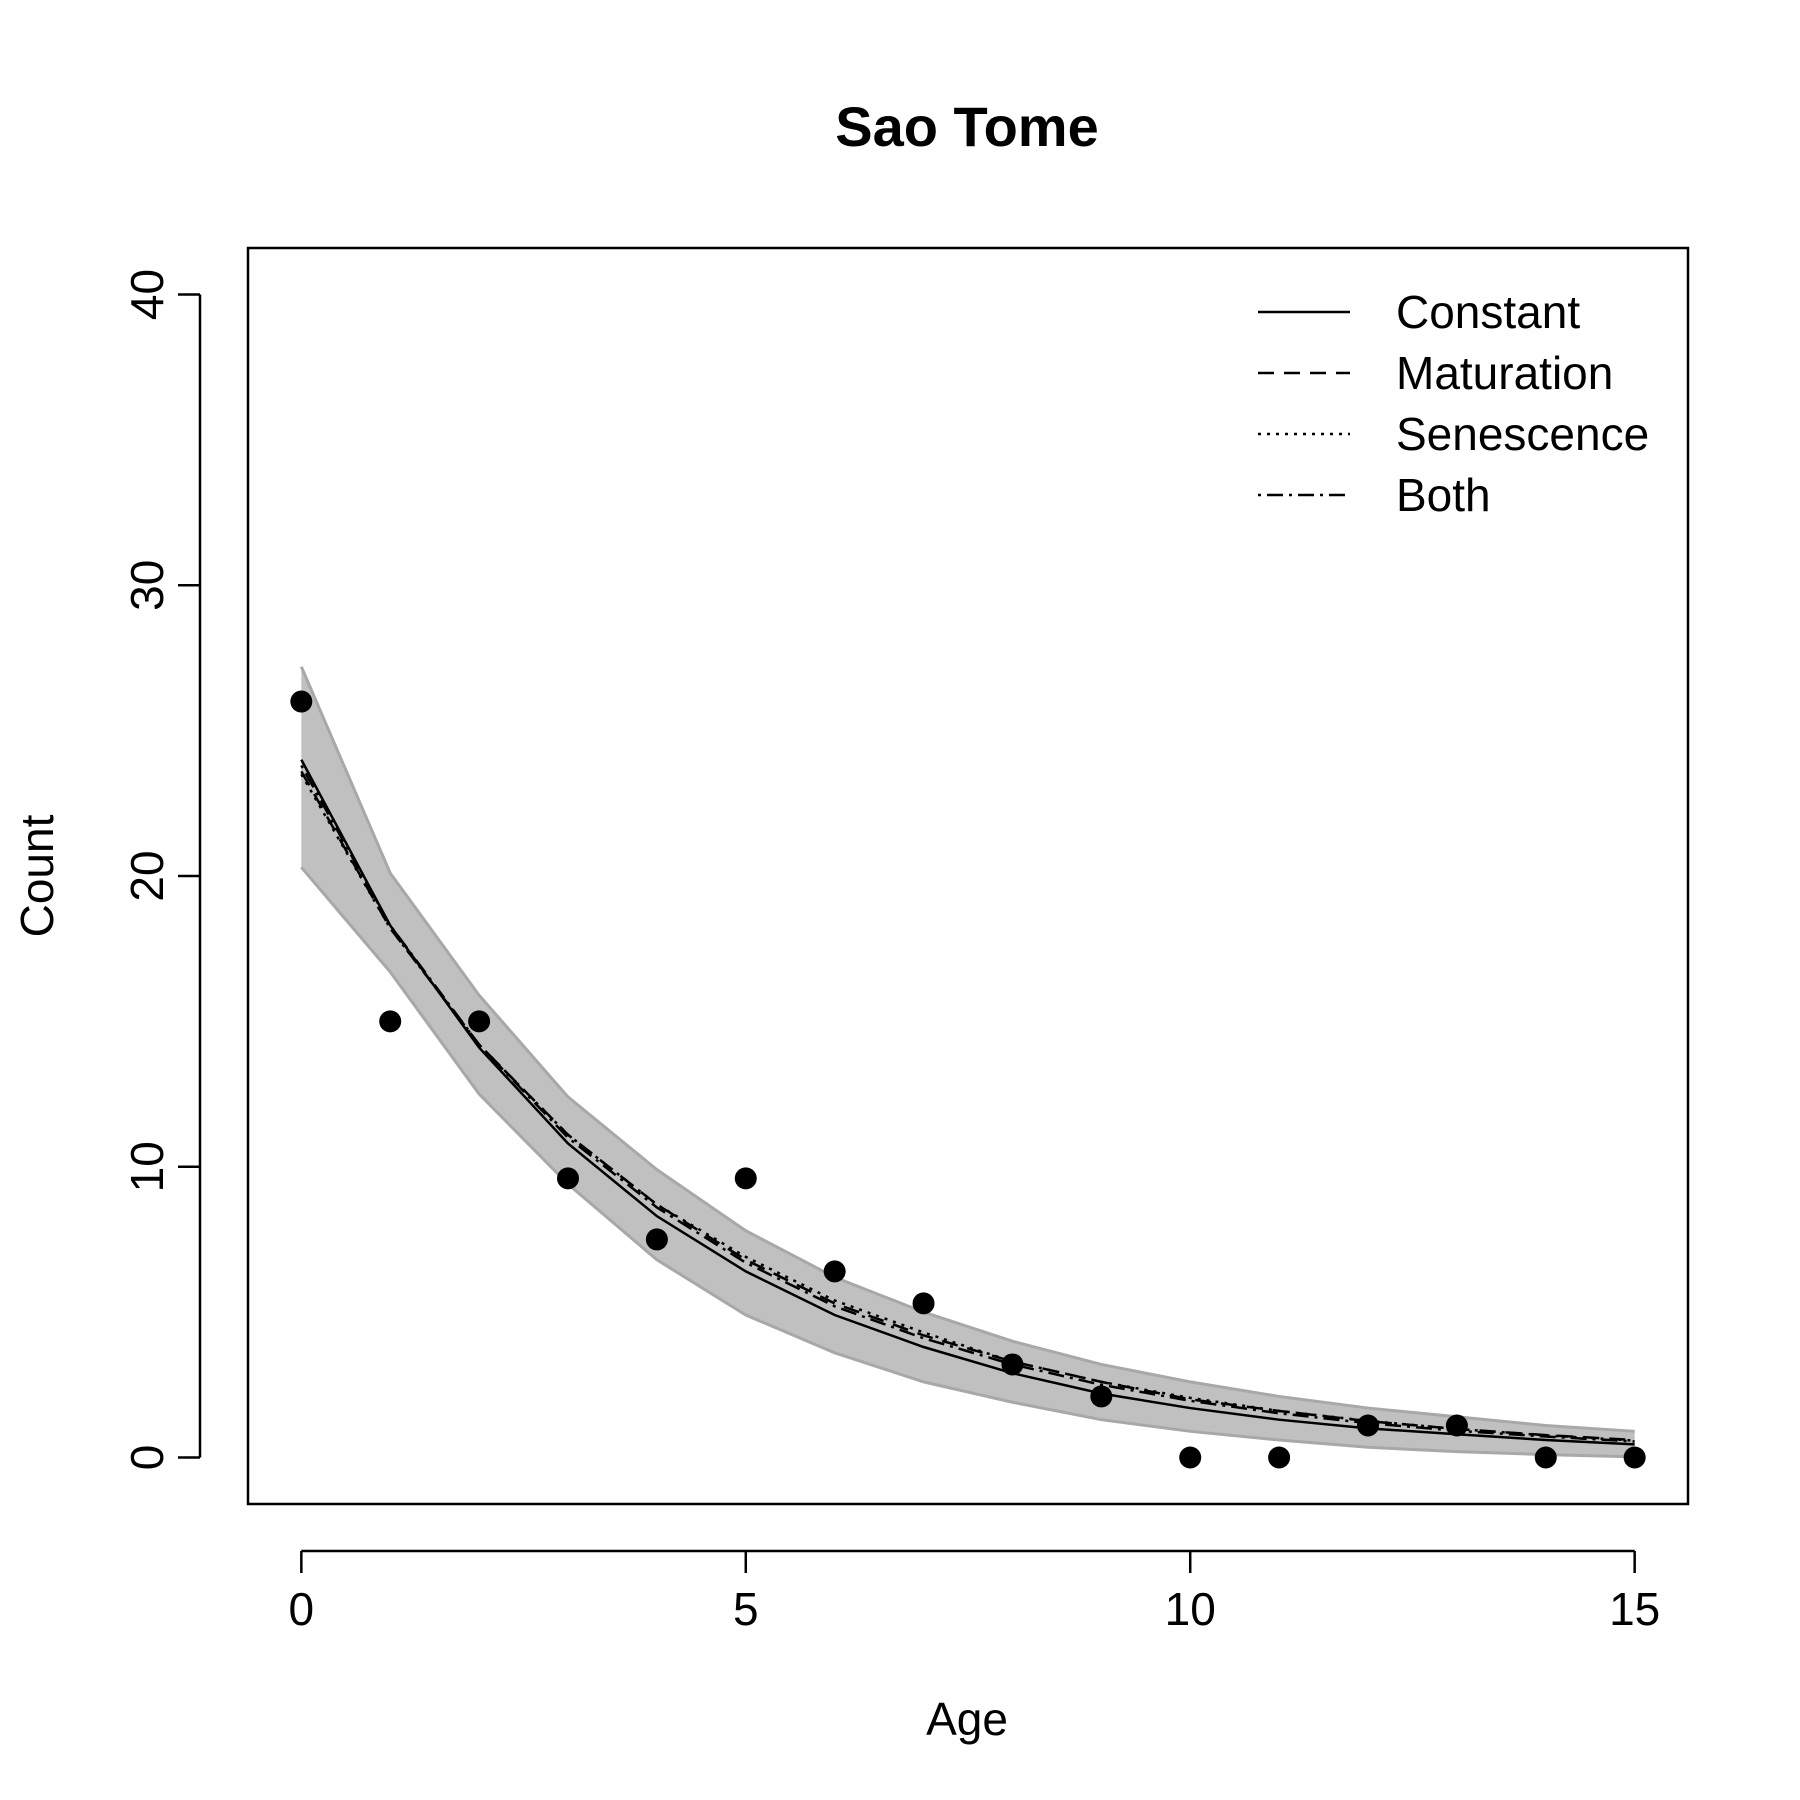 The image size is (1800, 1800). I want to click on x-axis-label: Age, so click(967, 1719).